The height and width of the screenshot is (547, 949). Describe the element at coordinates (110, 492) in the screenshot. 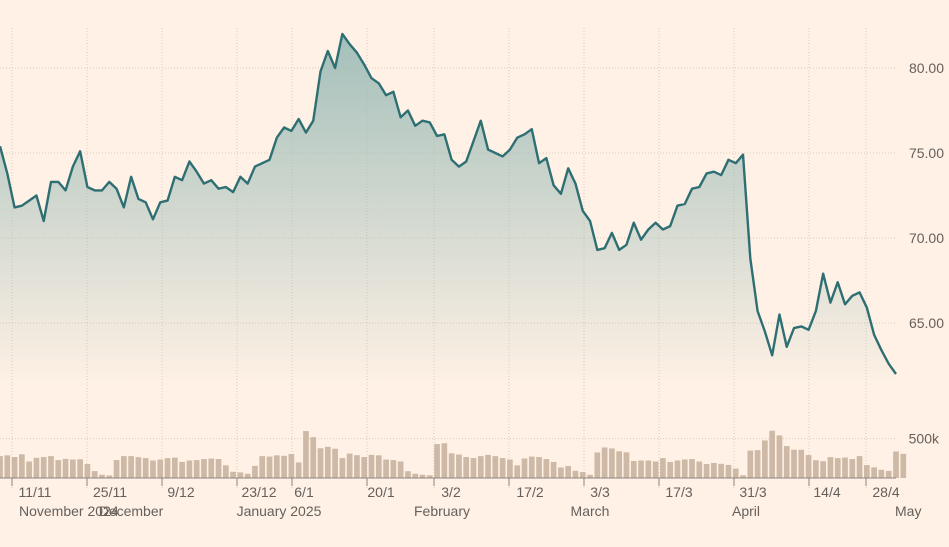

I see `x-week-label: 25/11` at that location.